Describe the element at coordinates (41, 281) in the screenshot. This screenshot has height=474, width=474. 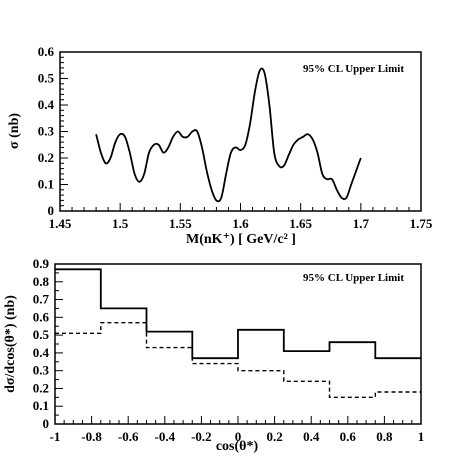
I see `bottom-y-tick-label: 0.8` at that location.